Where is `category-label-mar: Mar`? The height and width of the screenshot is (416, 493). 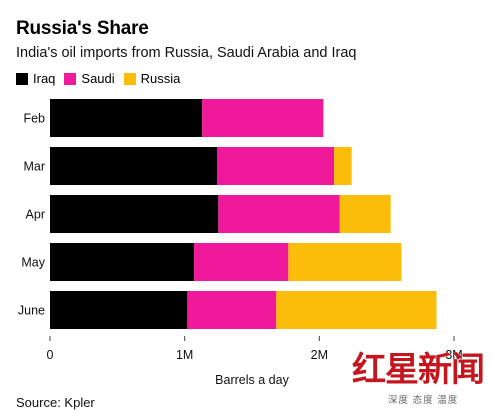 category-label-mar: Mar is located at coordinates (34, 167).